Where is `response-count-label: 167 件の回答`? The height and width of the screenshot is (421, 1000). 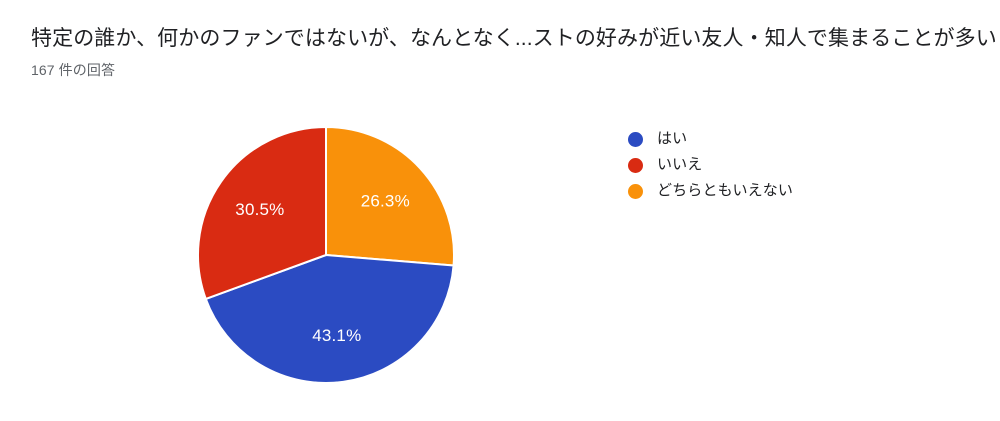
response-count-label: 167 件の回答 is located at coordinates (73, 70).